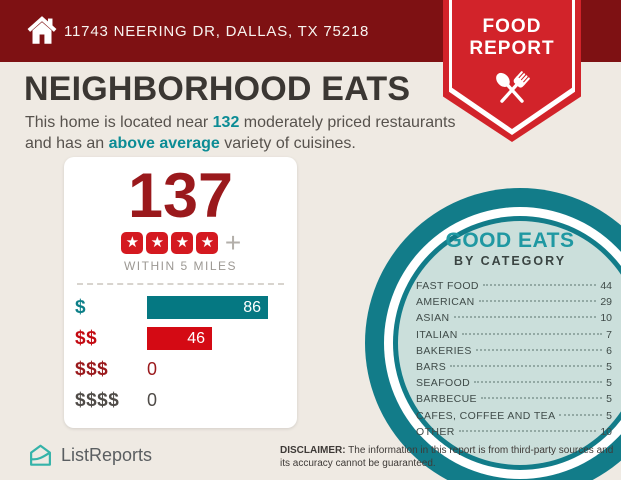 The width and height of the screenshot is (621, 480). Describe the element at coordinates (444, 350) in the screenshot. I see `category-name: BAKERIES` at that location.